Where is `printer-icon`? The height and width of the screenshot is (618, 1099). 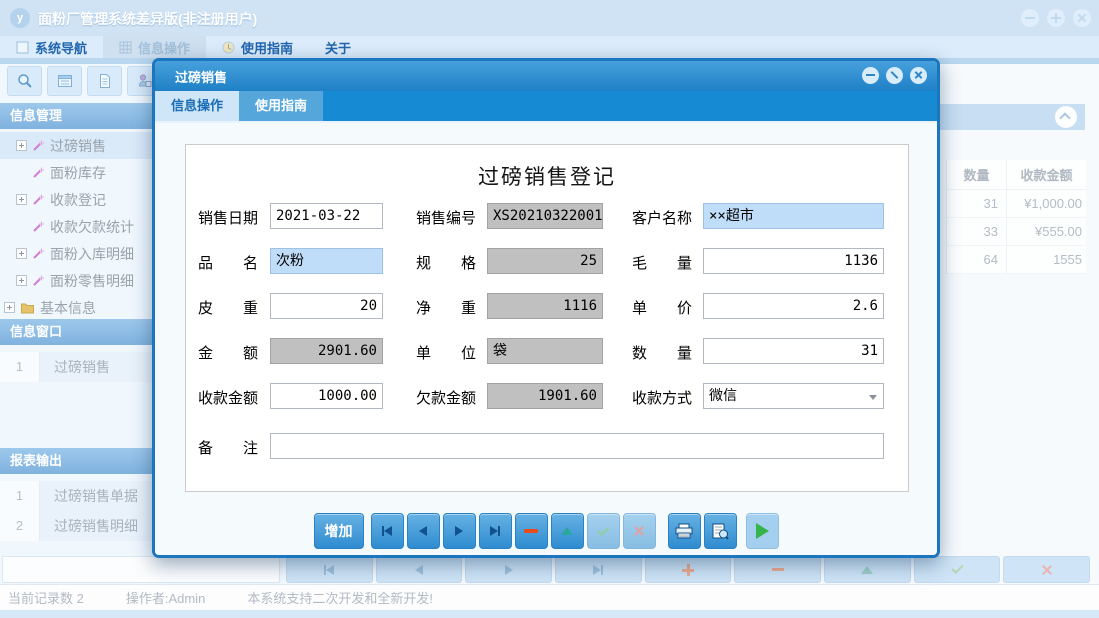
printer-icon is located at coordinates (684, 531).